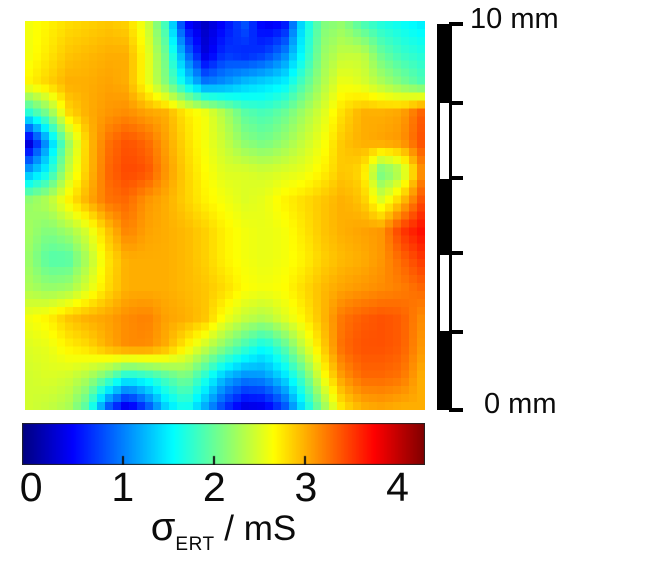 The width and height of the screenshot is (669, 573). I want to click on scalebar-top-label: 10 mm, so click(514, 19).